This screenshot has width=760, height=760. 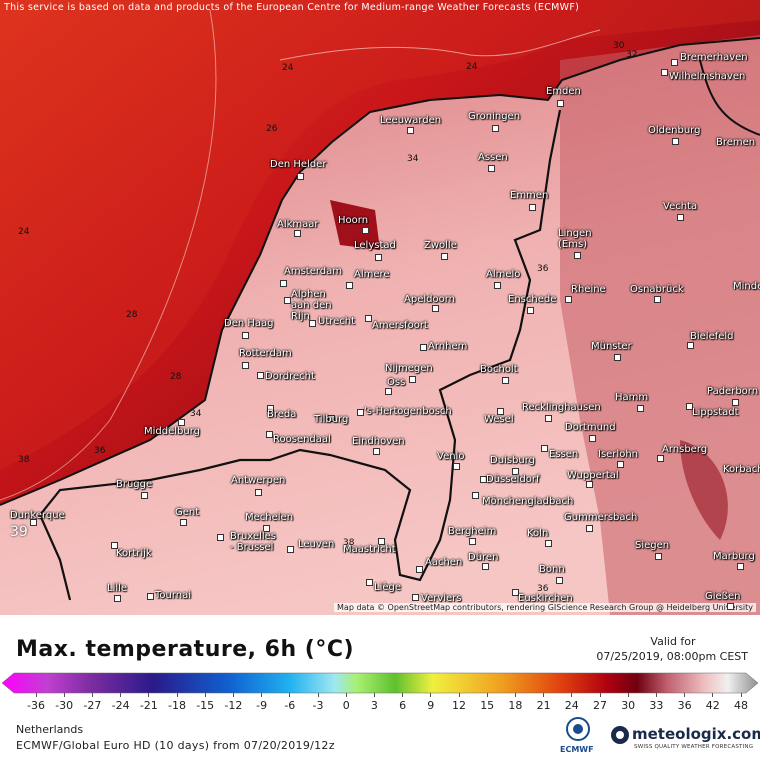 I want to click on contour-label: 32, so click(x=632, y=55).